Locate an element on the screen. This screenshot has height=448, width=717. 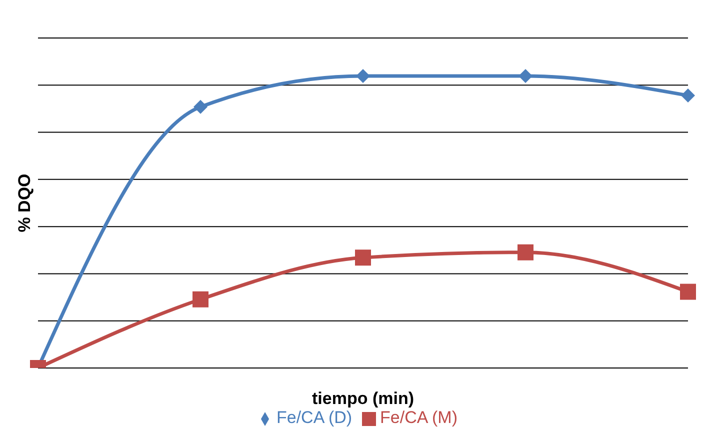
y-axis-title: % DQO is located at coordinates (24, 203).